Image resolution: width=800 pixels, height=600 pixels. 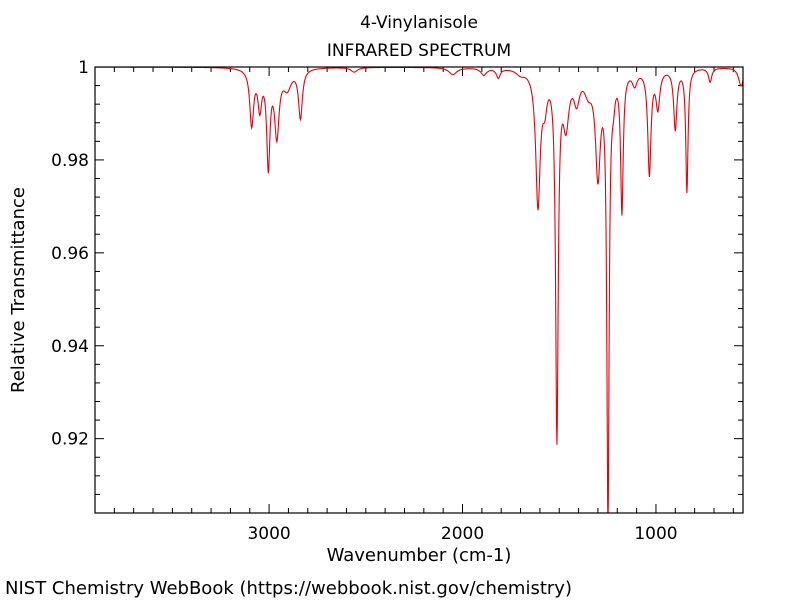 What do you see at coordinates (419, 51) in the screenshot?
I see `chart-subtitle: INFRARED SPECTRUM` at bounding box center [419, 51].